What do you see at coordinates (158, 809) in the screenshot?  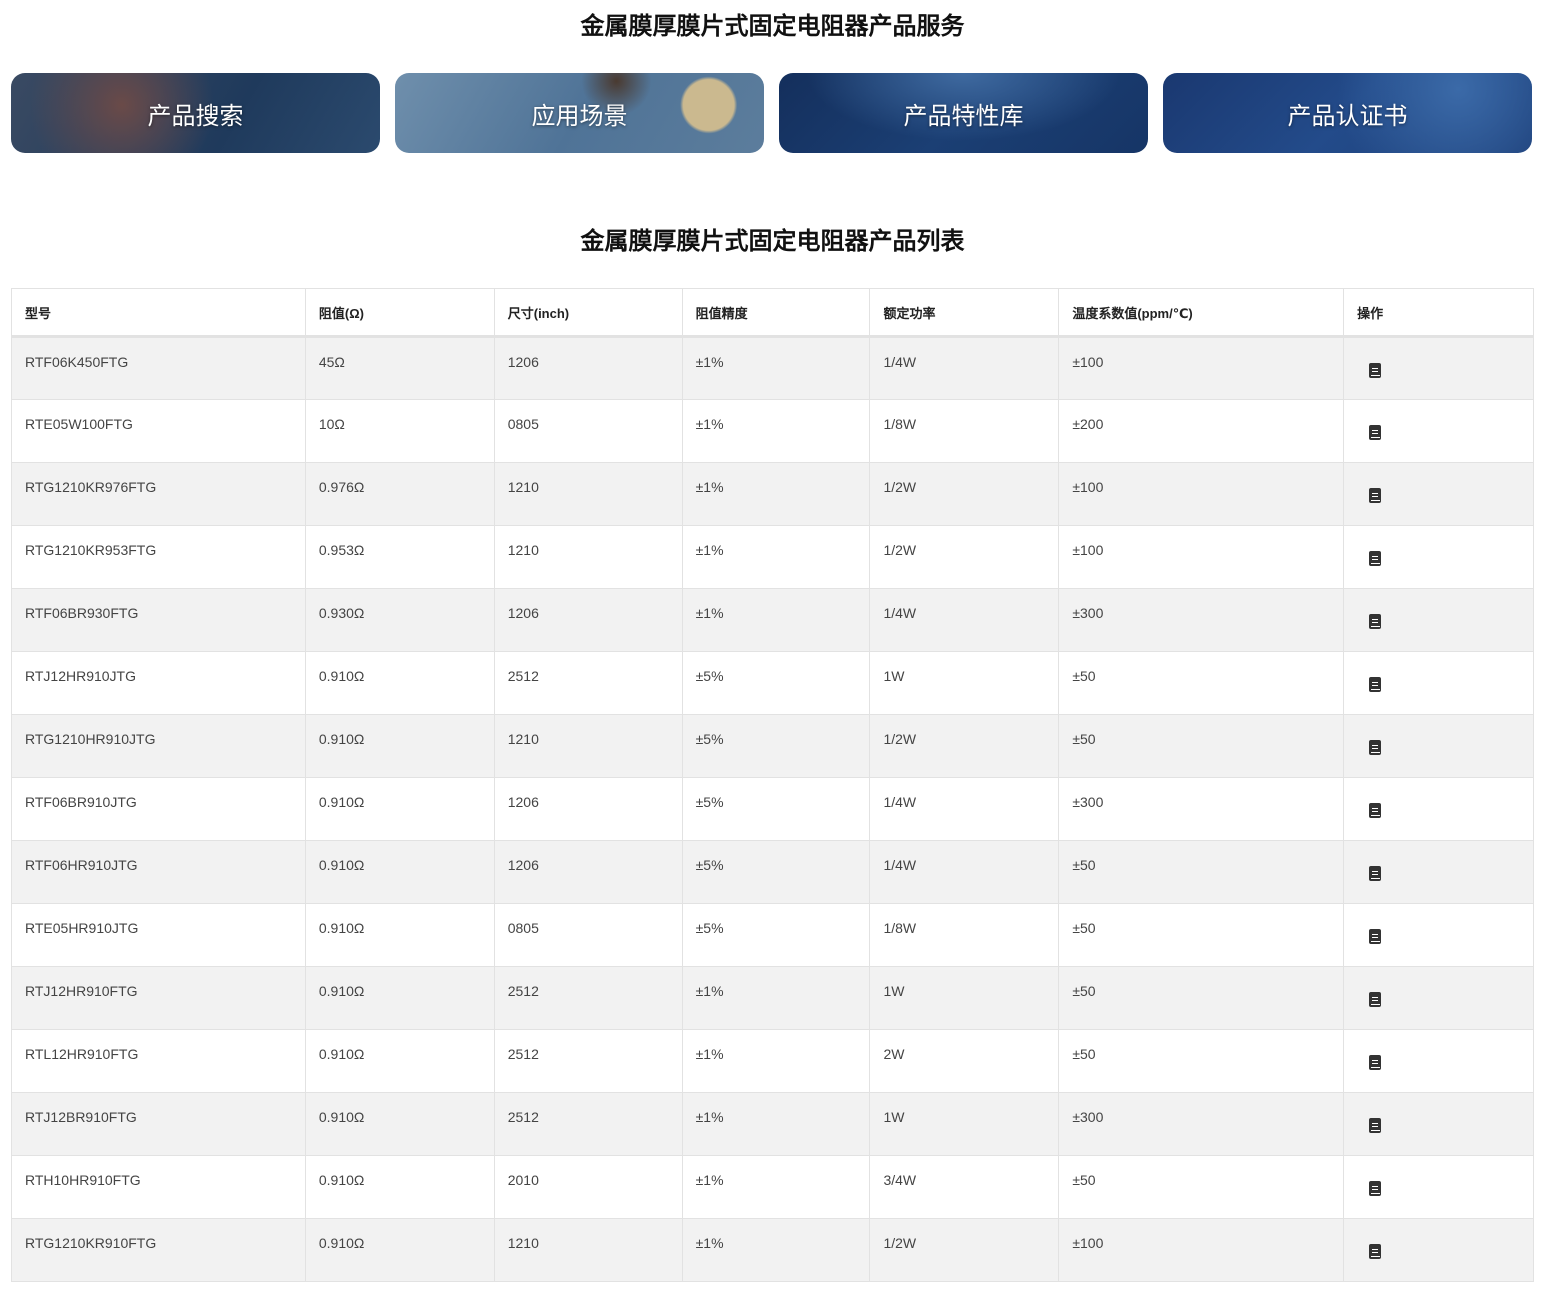 I see `cell-model: RTF06BR910JTG` at bounding box center [158, 809].